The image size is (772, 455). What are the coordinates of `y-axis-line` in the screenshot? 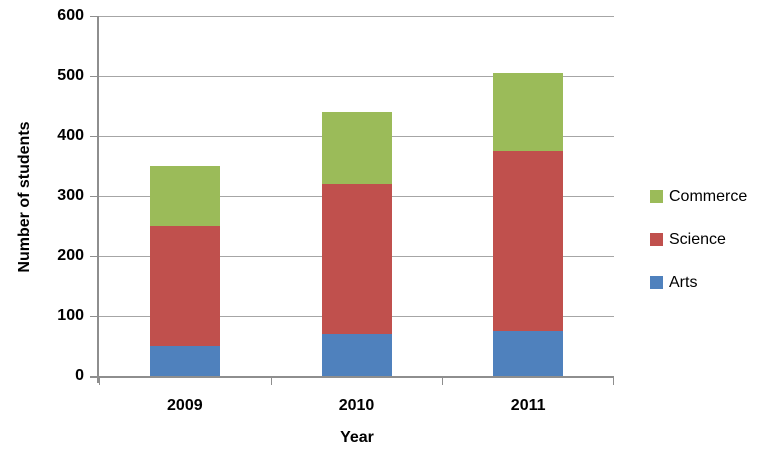 It's located at (98, 199).